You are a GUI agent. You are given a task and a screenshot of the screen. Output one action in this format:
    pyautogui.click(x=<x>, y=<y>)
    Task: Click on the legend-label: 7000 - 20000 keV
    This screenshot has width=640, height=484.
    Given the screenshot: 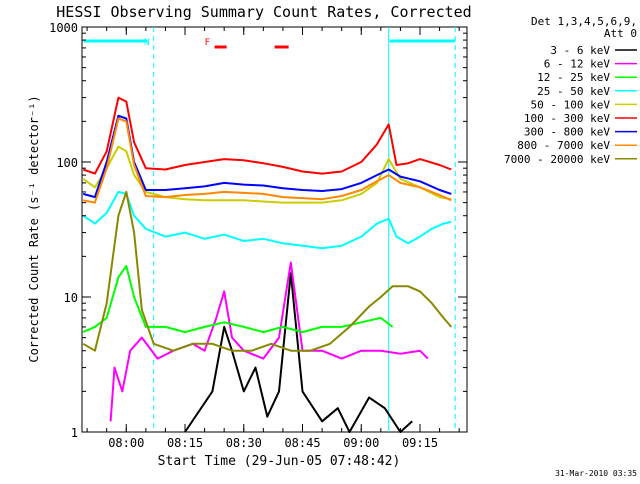 What is the action you would take?
    pyautogui.click(x=557, y=159)
    